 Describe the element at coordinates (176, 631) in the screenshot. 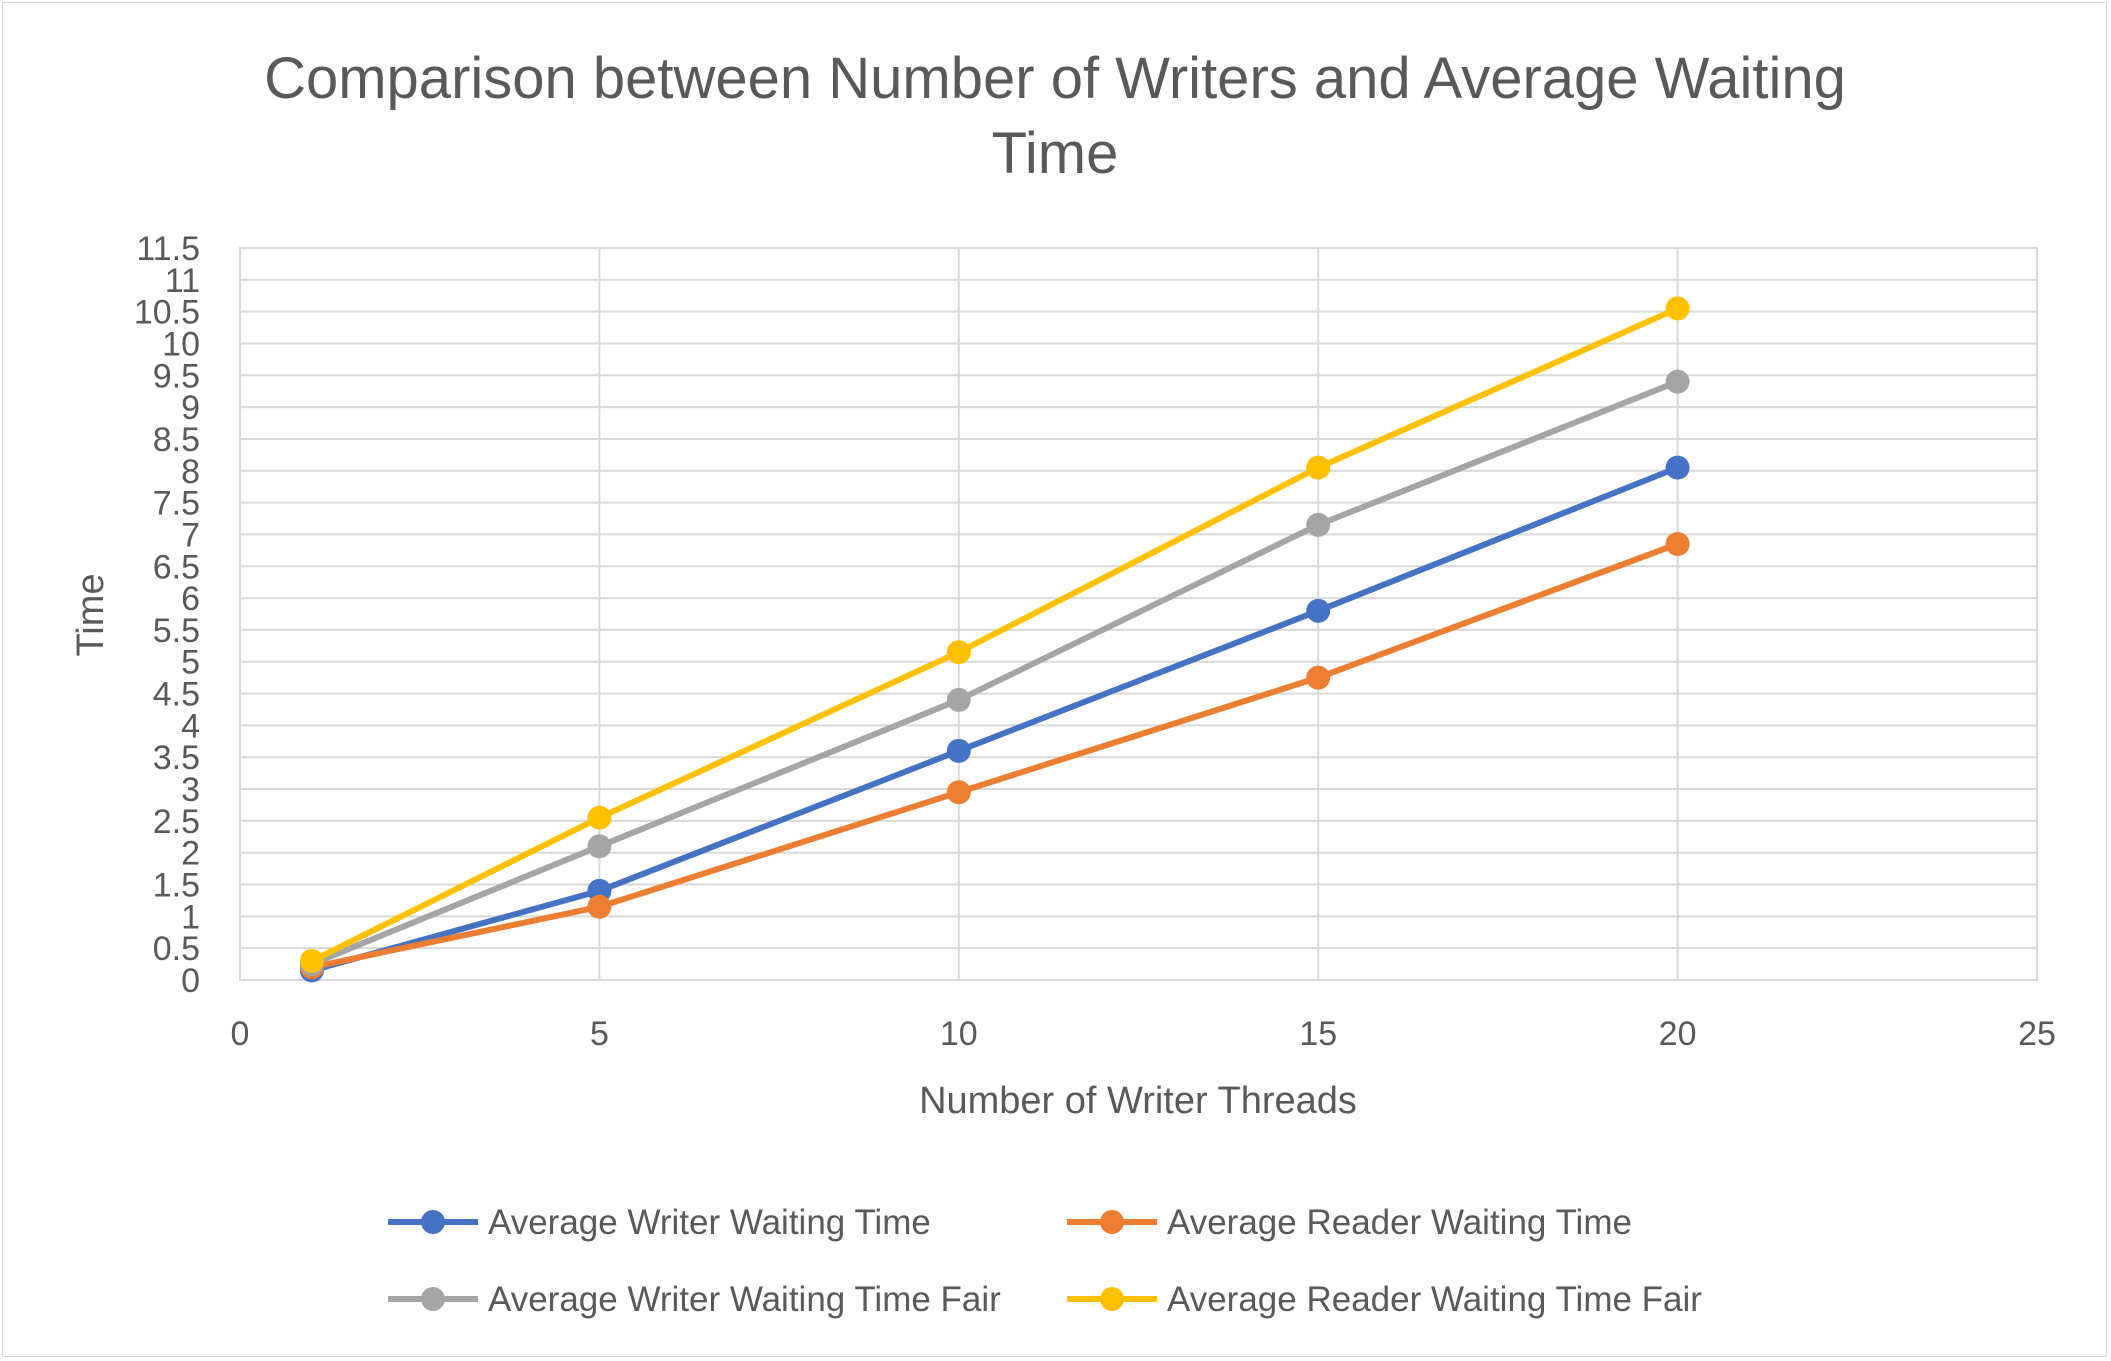

I see `y-tick-label: 5.5` at that location.